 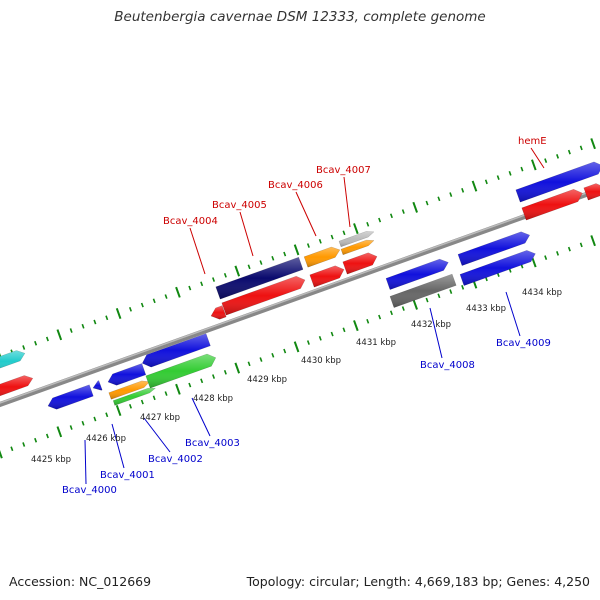 What do you see at coordinates (343, 170) in the screenshot?
I see `gene-label-top: Bcav_4007` at bounding box center [343, 170].